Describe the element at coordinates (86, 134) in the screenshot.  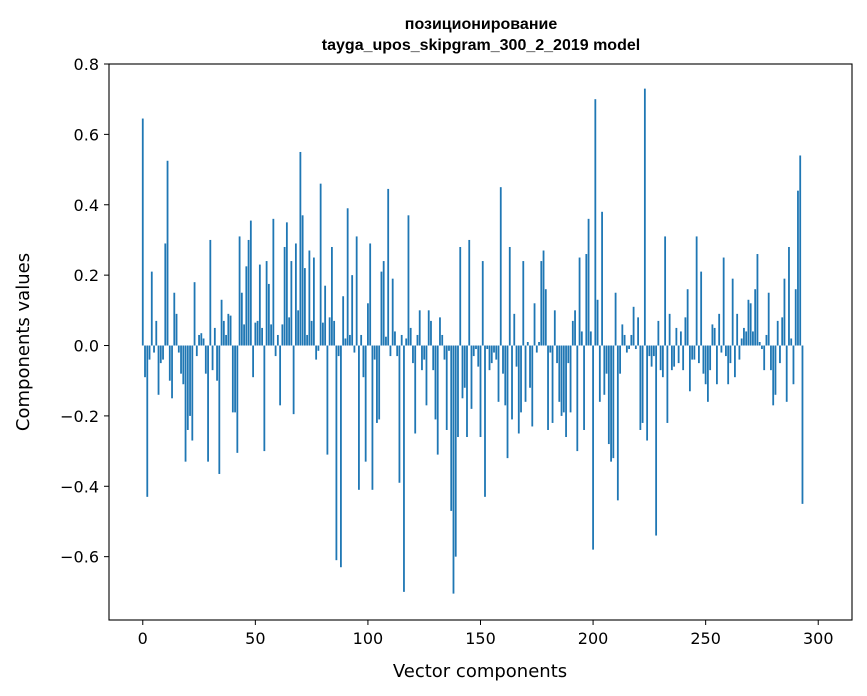
I see `y-tick-label: 0.6` at that location.